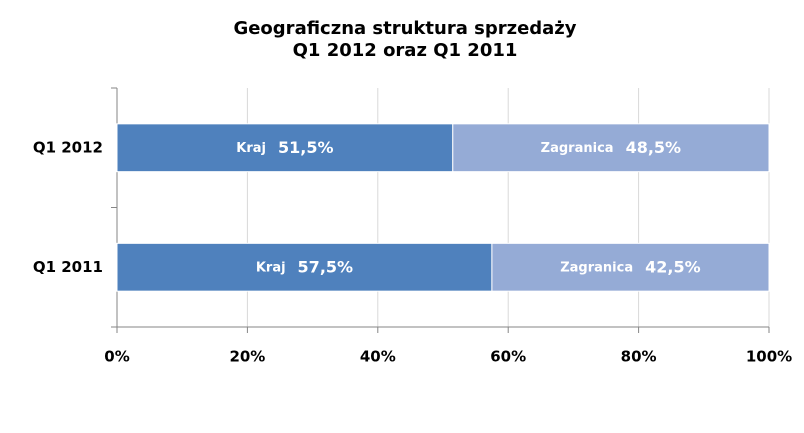 This screenshot has height=433, width=804. What do you see at coordinates (247, 357) in the screenshot?
I see `x-tick-label: 20%` at bounding box center [247, 357].